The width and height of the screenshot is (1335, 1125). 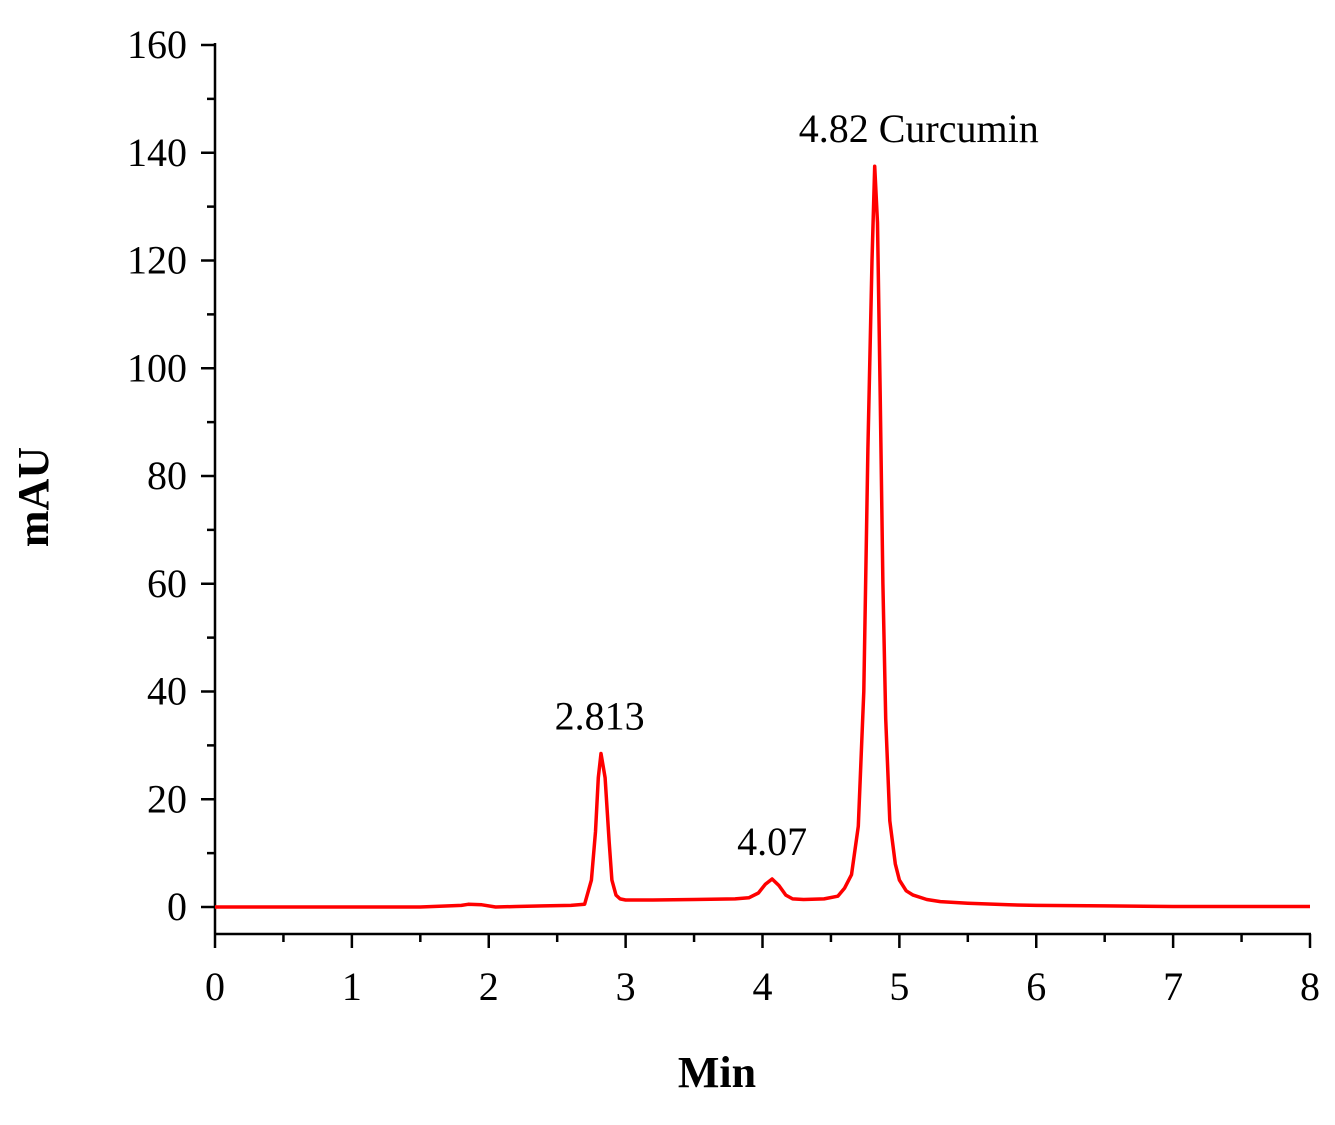 I want to click on y-tick-label: 40, so click(x=167, y=691).